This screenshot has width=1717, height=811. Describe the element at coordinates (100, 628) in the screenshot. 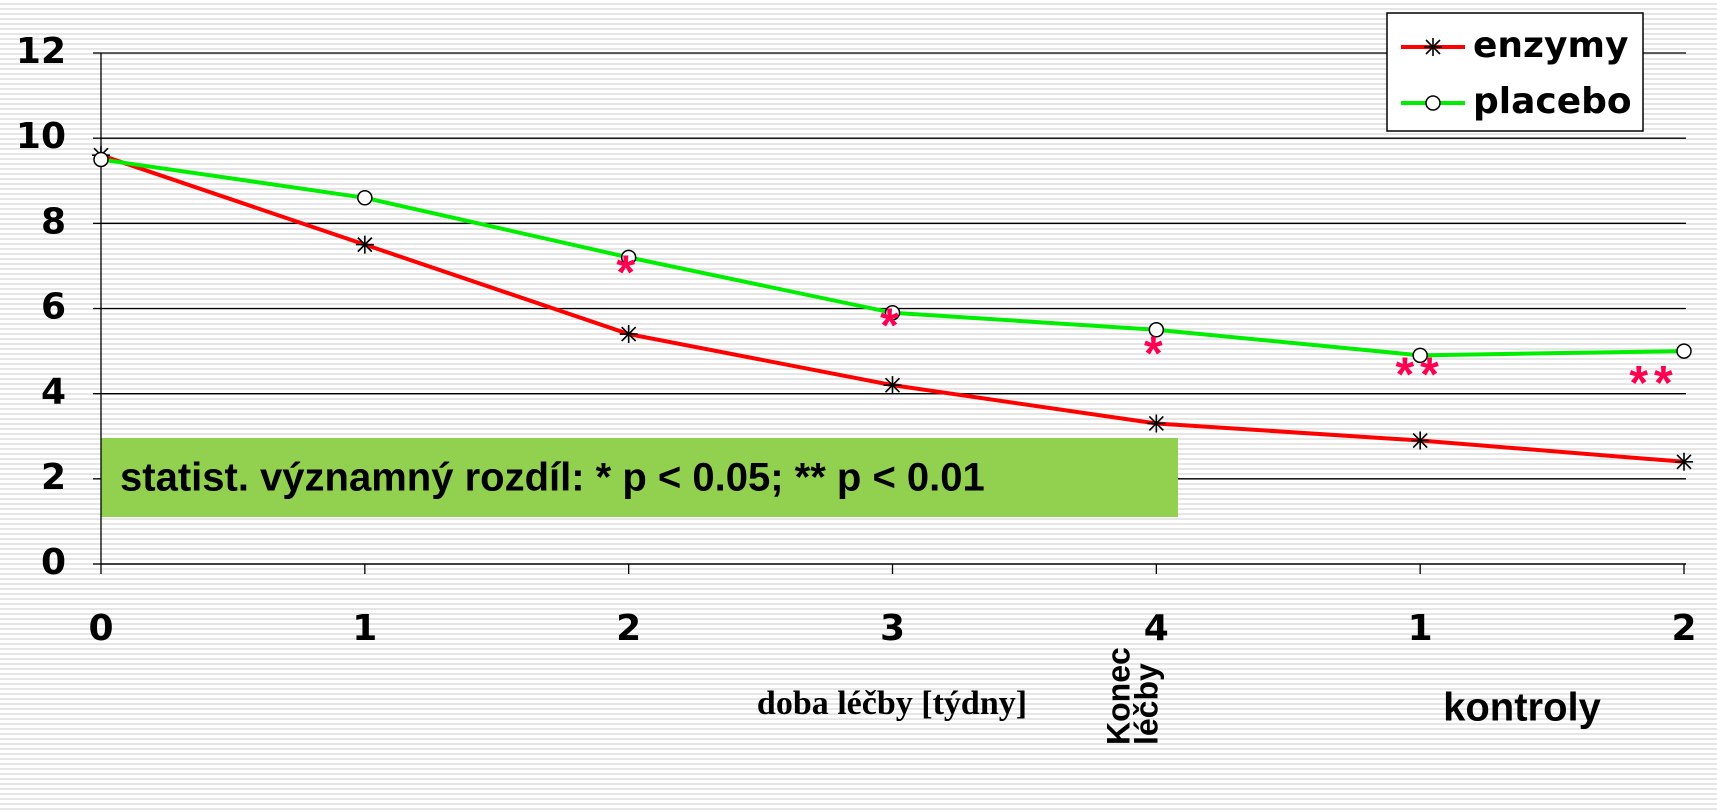

I see `x-tick-label: 0` at that location.